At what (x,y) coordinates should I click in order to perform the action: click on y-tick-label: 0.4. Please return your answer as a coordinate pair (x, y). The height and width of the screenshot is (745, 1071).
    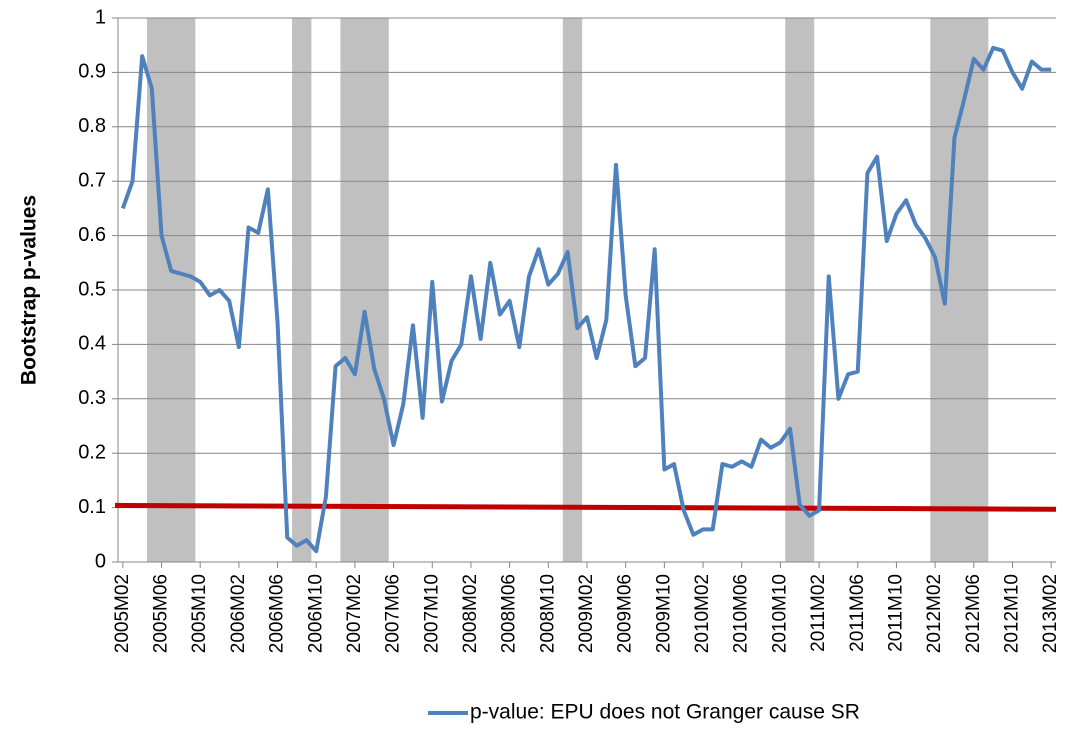
    Looking at the image, I should click on (92, 344).